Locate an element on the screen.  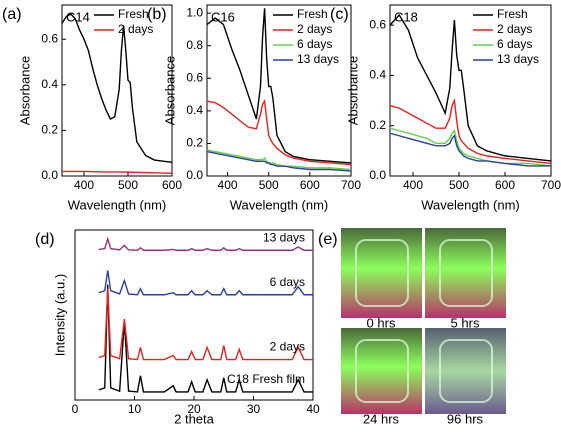
panel-label: (a) is located at coordinates (12, 14).